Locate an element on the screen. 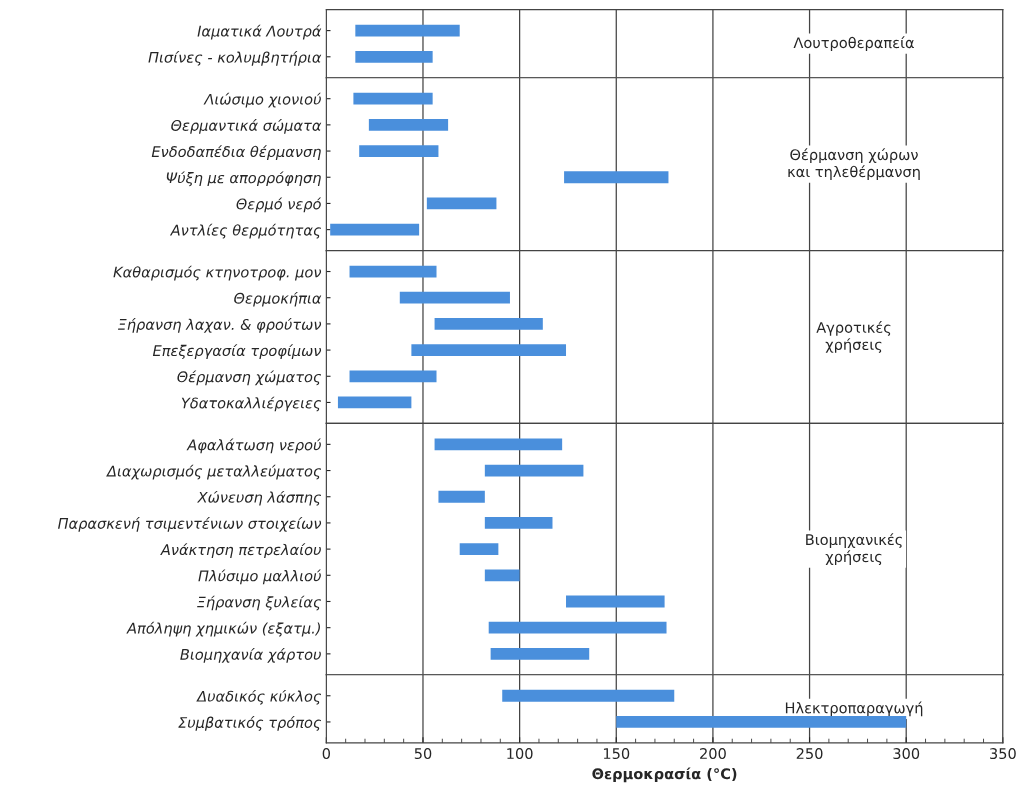 The image size is (1036, 804). x-tick-label: 200 is located at coordinates (713, 754).